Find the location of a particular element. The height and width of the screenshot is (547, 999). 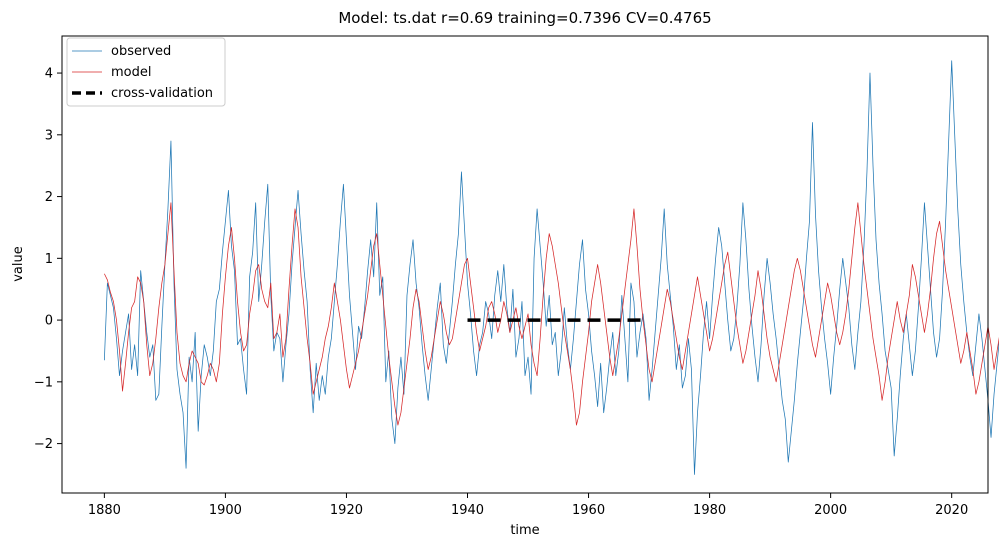

y-axis: −2 −1 0 1 2 3 4 is located at coordinates (48, 259).